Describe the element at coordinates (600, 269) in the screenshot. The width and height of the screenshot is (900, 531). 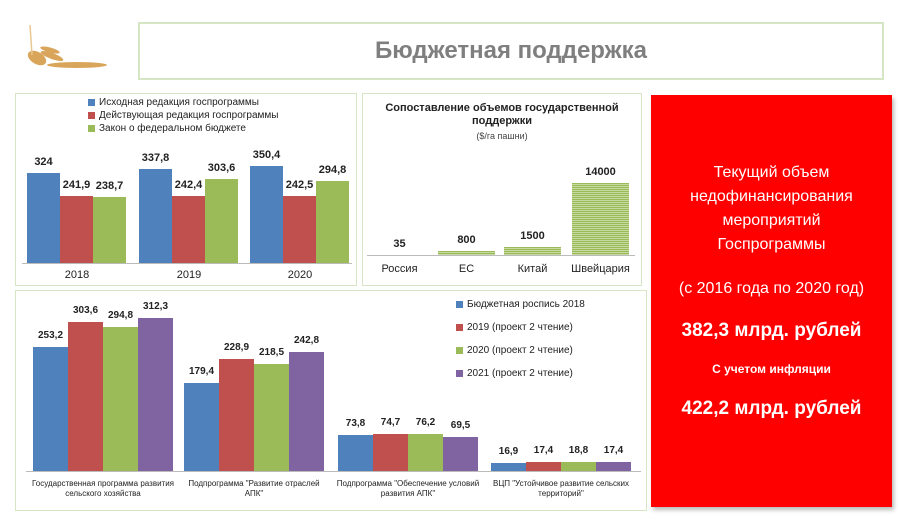
I see `category-label: Швейцария` at that location.